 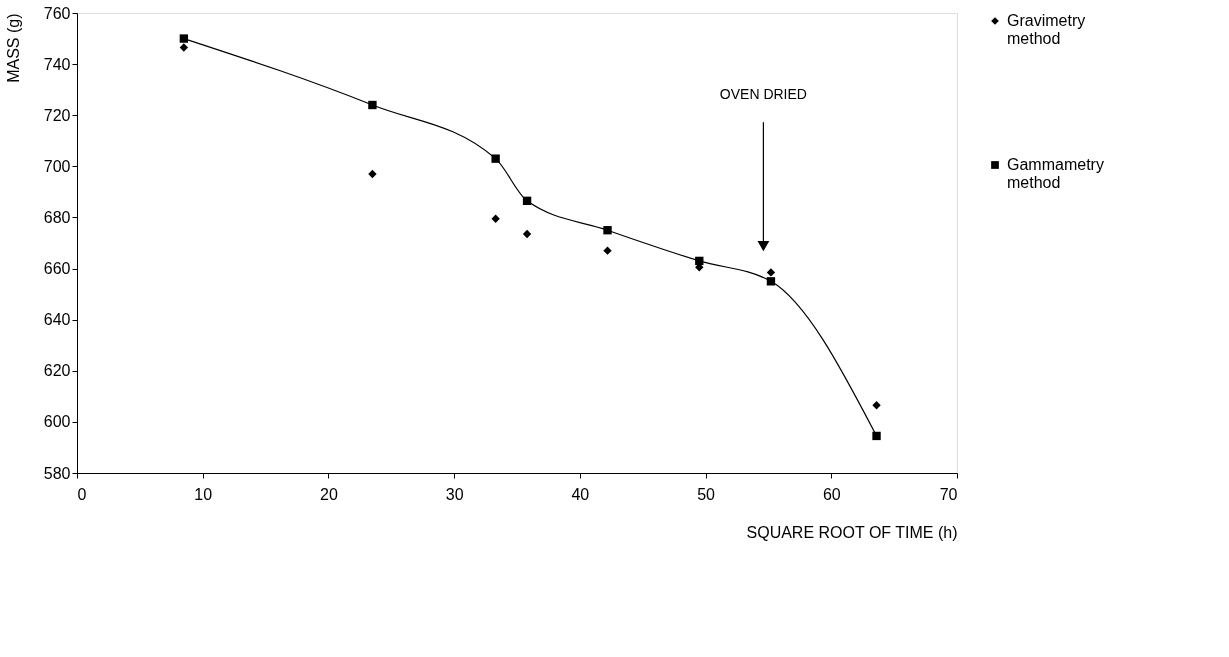 I want to click on y-tick-label: 760, so click(x=57, y=13).